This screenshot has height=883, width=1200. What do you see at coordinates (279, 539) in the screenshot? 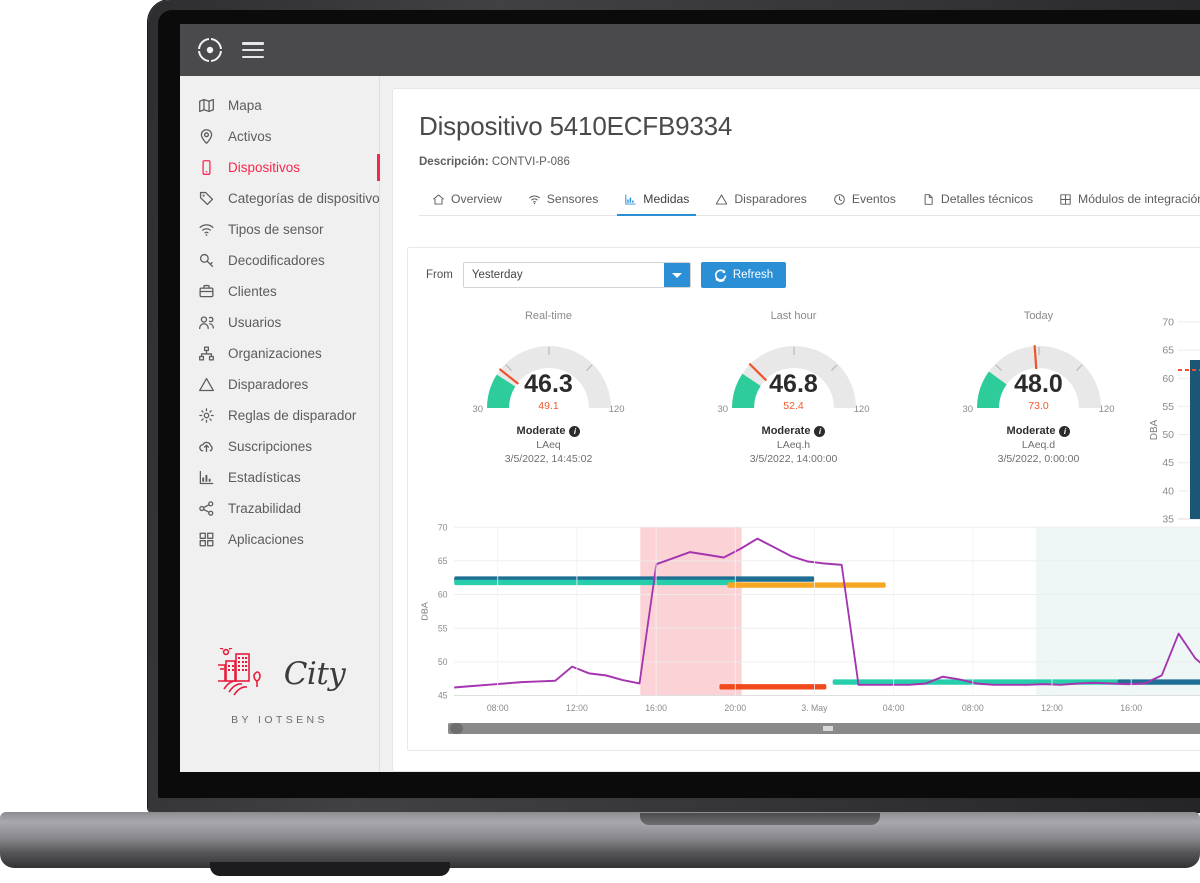
I see `sidebar-item-aplicaciones: Aplicaciones` at bounding box center [279, 539].